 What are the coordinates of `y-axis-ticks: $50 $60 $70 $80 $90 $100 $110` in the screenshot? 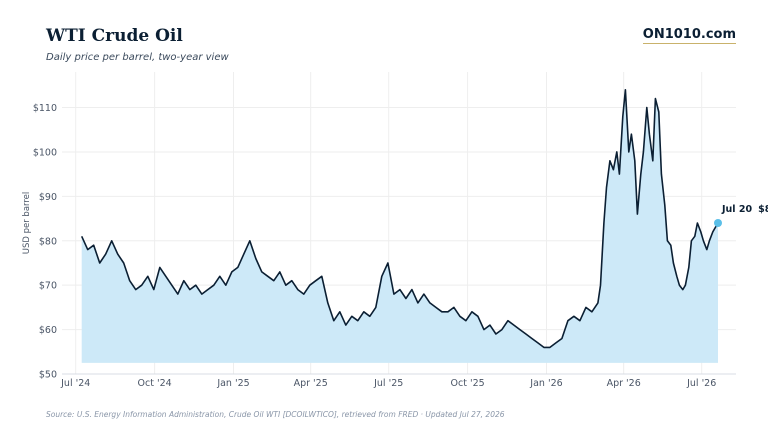 It's located at (45, 241).